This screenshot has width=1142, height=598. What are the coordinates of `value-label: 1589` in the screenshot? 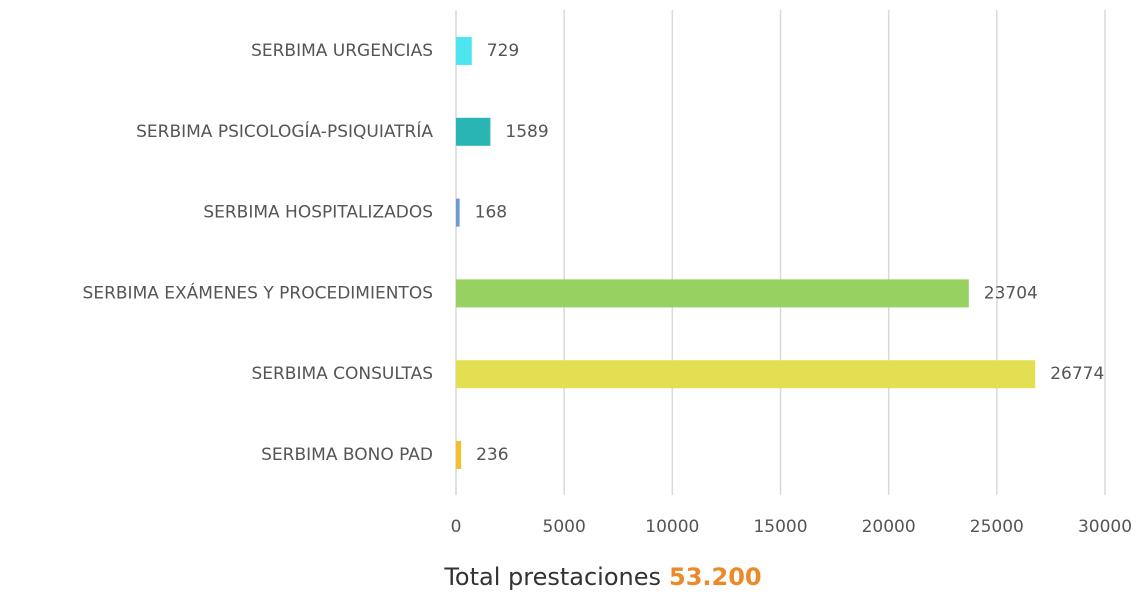 It's located at (526, 132).